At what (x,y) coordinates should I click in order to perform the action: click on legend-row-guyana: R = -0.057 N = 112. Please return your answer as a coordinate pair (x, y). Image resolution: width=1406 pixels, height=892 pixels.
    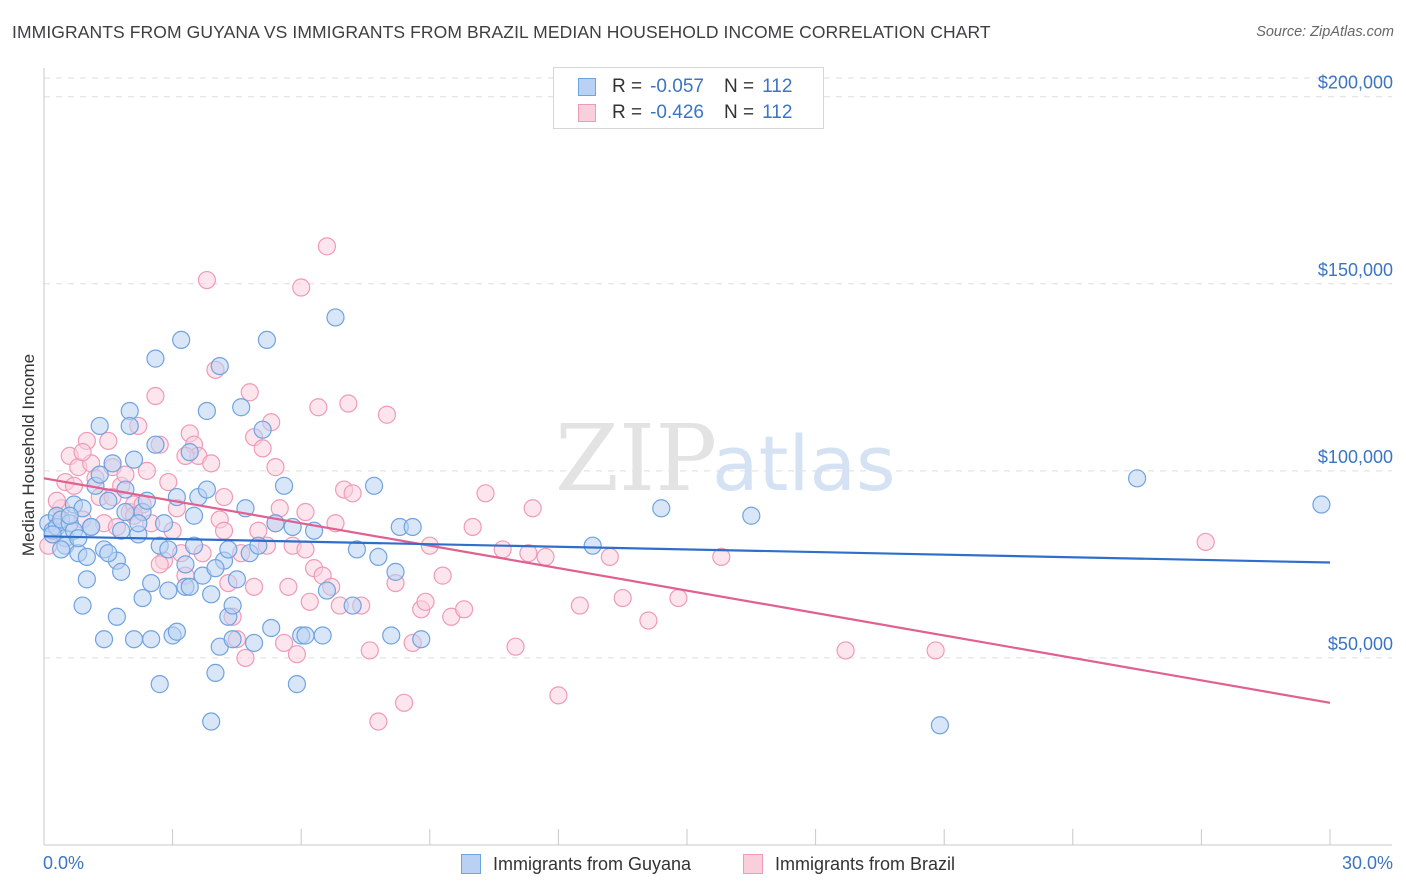
    Looking at the image, I should click on (685, 87).